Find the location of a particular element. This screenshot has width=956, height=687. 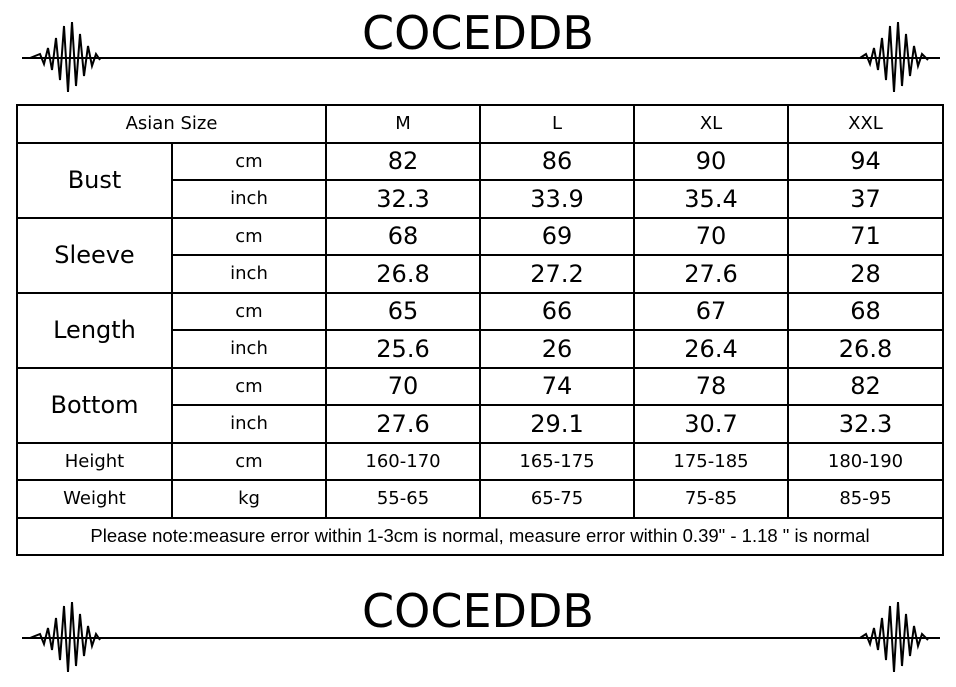

value: 69 is located at coordinates (557, 236).